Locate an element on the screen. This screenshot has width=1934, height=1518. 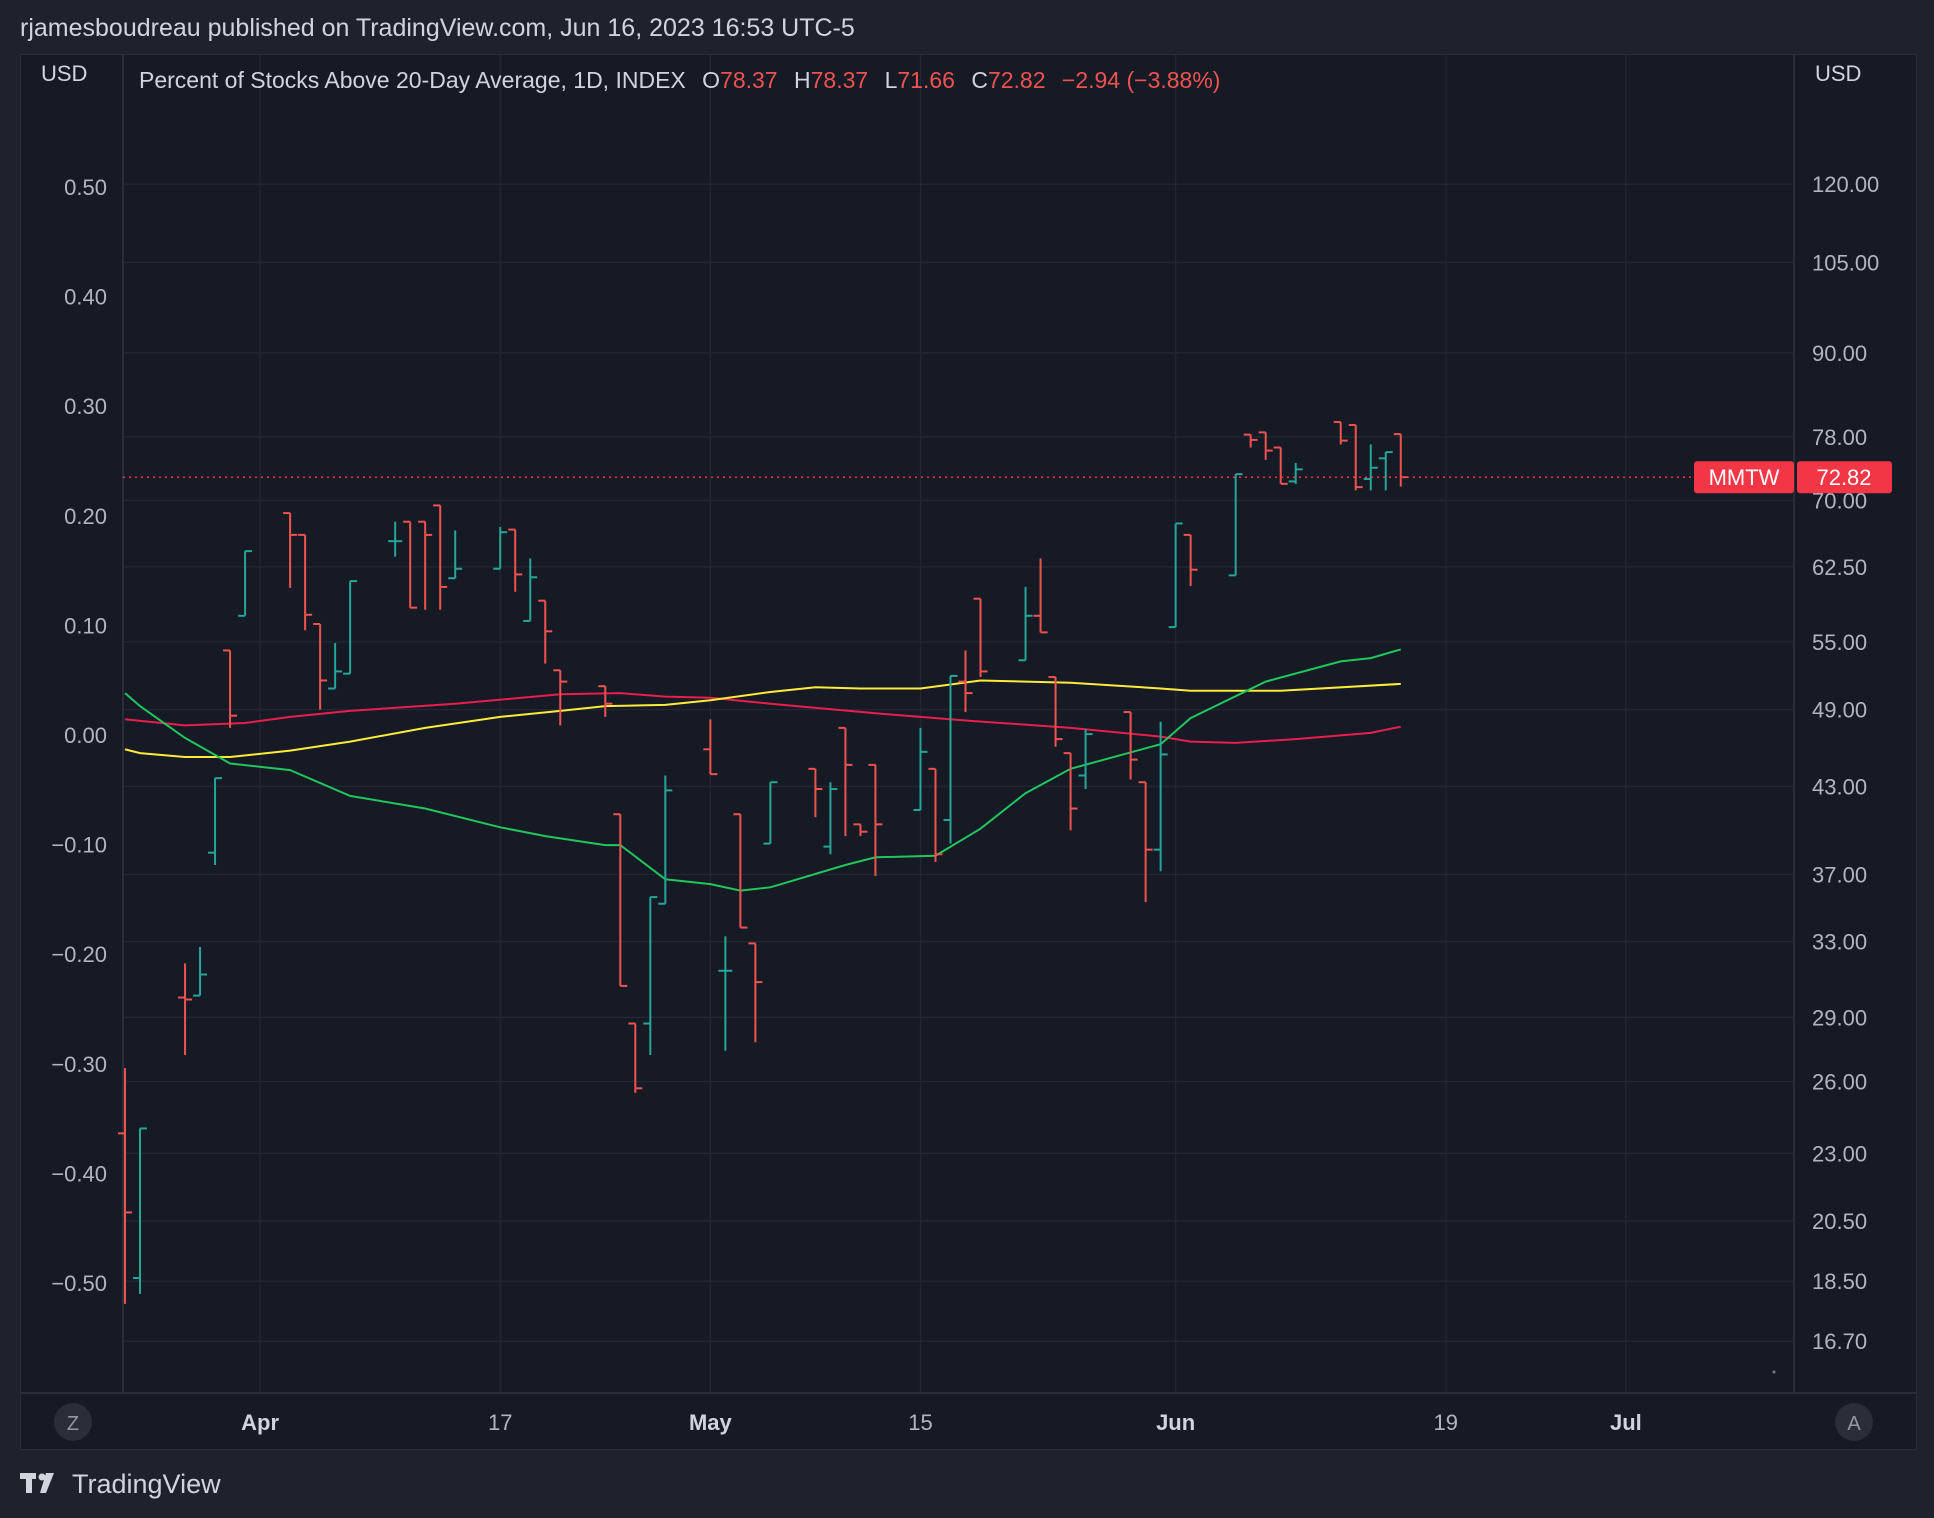
auto-scale-button-label: A is located at coordinates (1854, 1424).